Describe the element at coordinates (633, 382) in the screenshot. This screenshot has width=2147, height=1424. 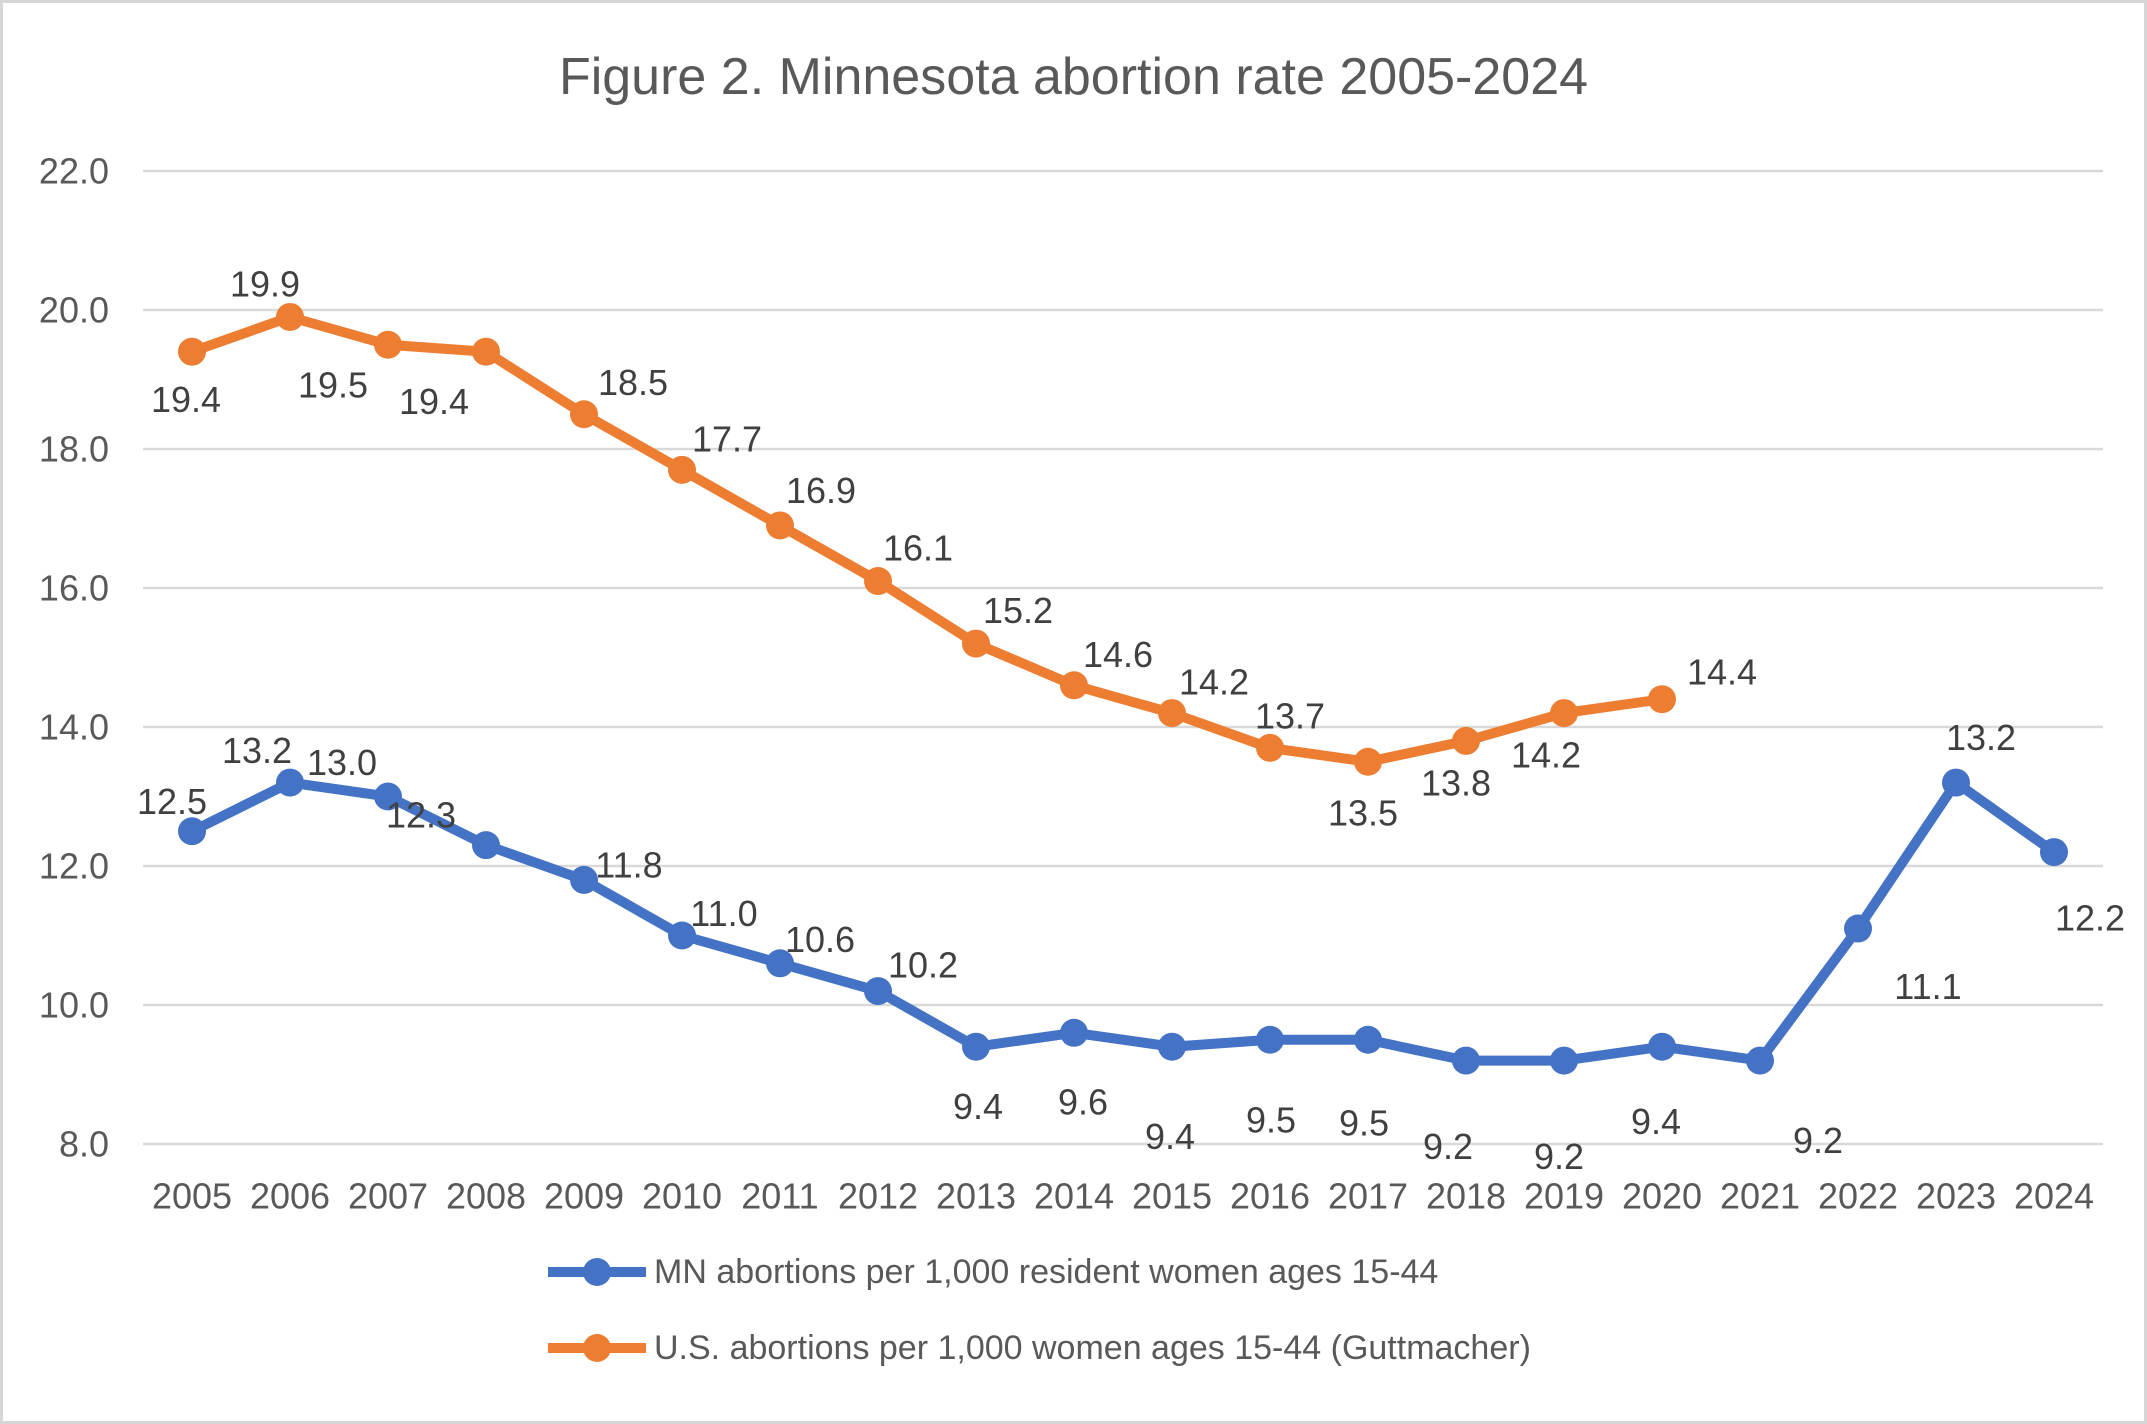
I see `data-label: 18.5` at that location.